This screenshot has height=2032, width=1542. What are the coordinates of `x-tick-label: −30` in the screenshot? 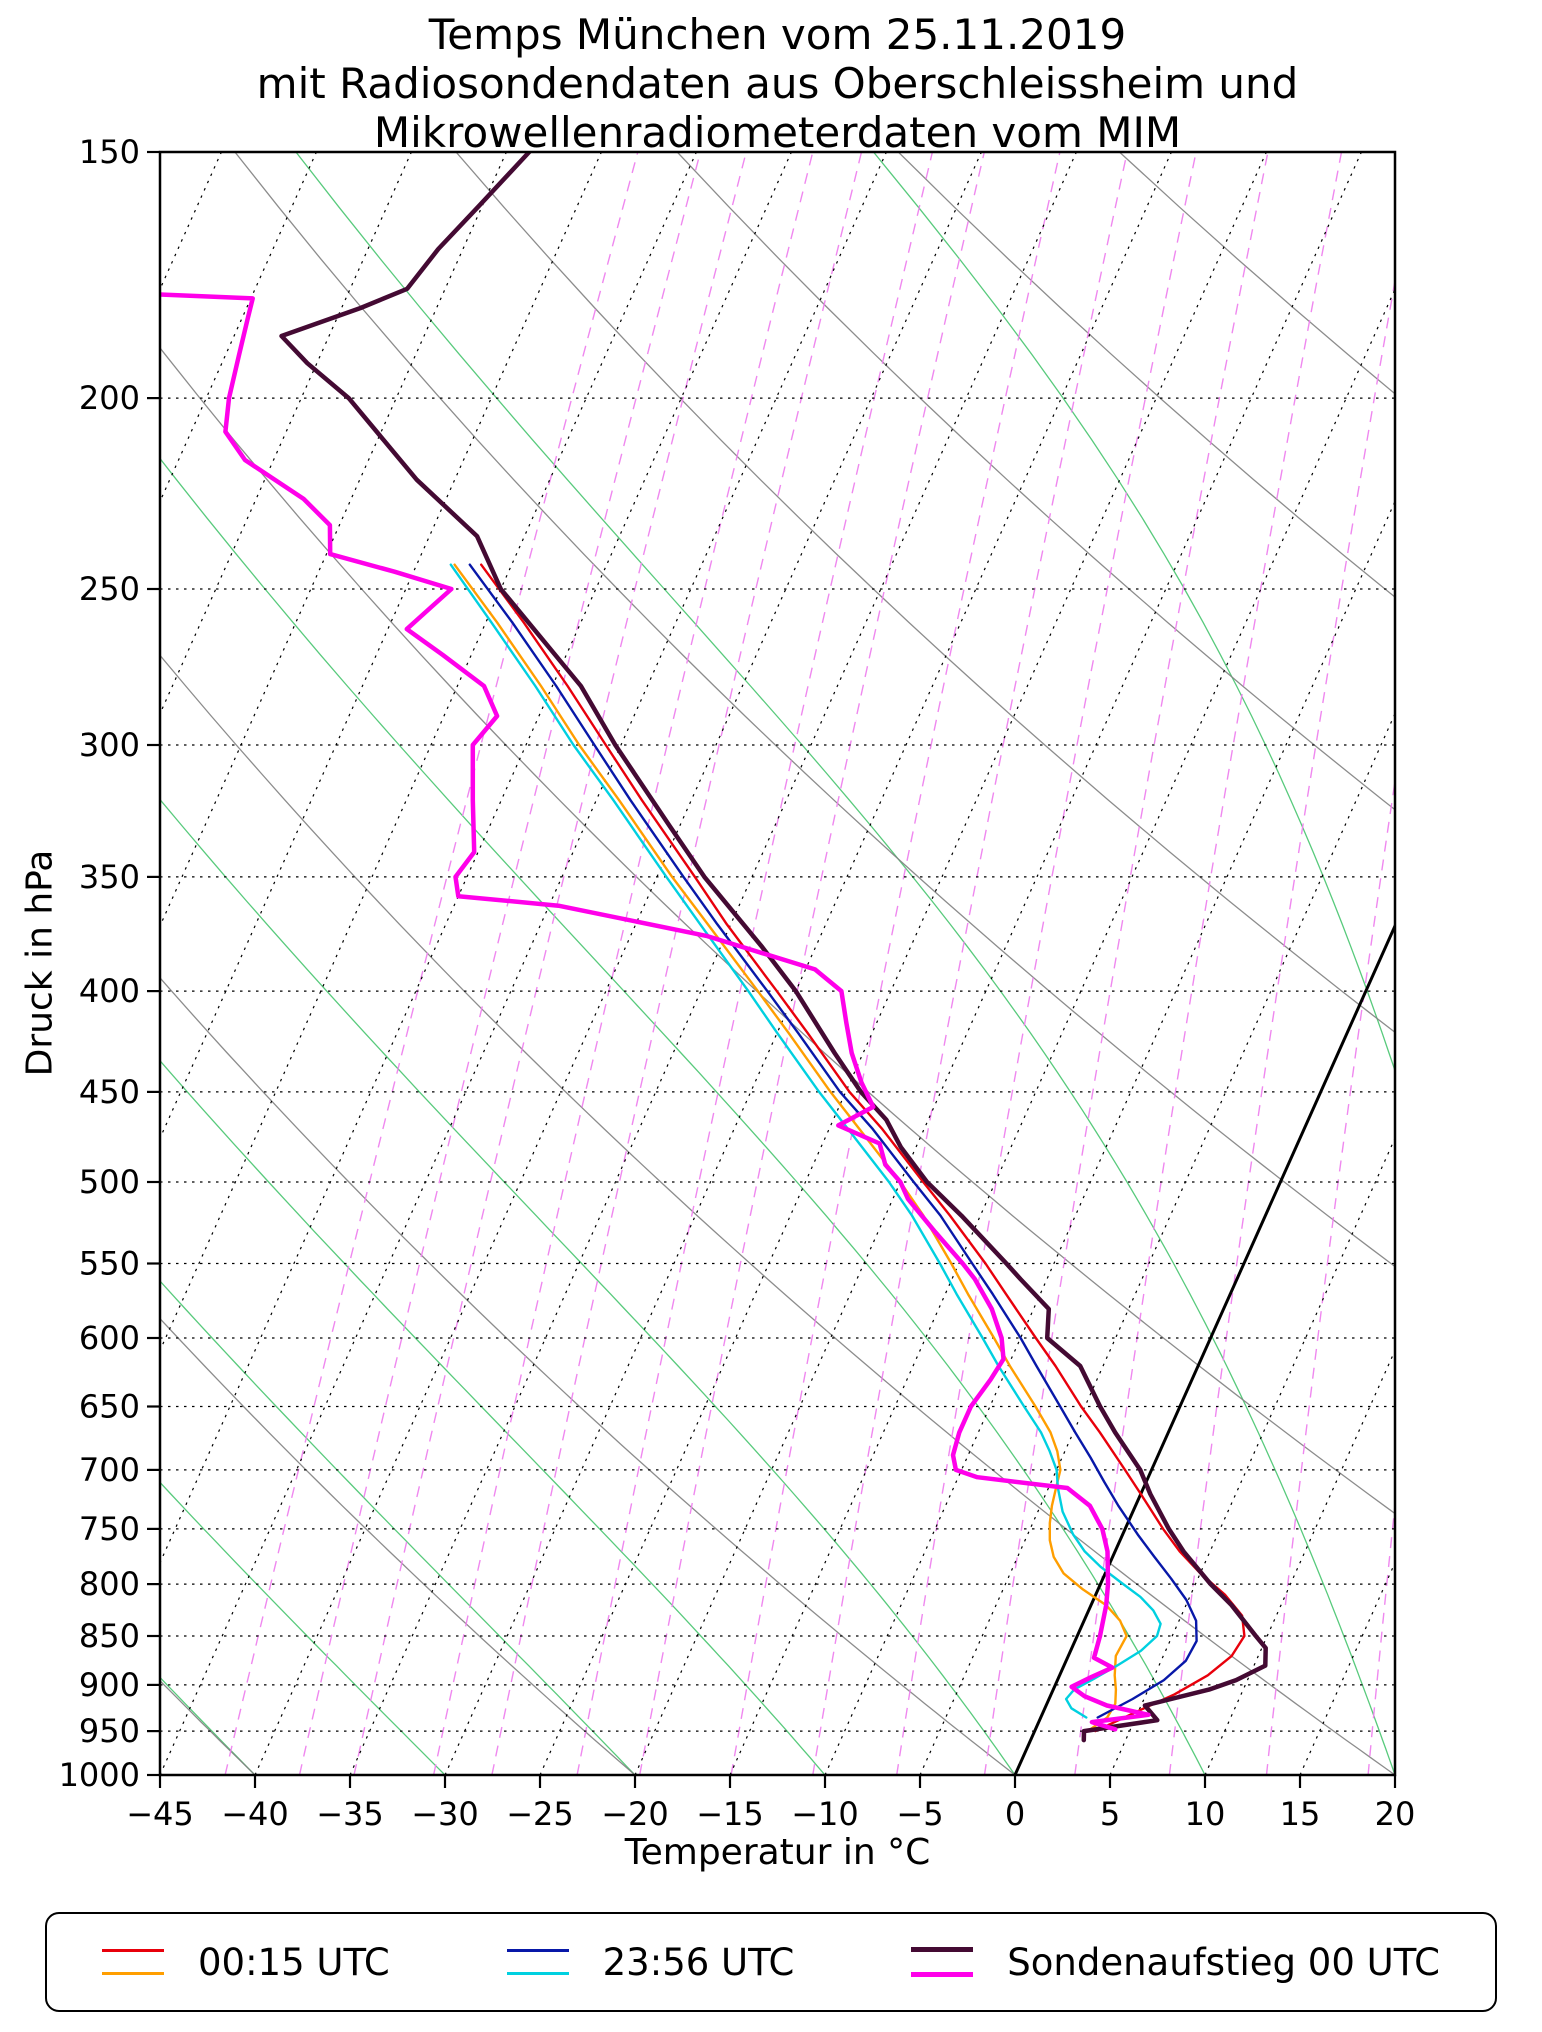 It's located at (445, 1814).